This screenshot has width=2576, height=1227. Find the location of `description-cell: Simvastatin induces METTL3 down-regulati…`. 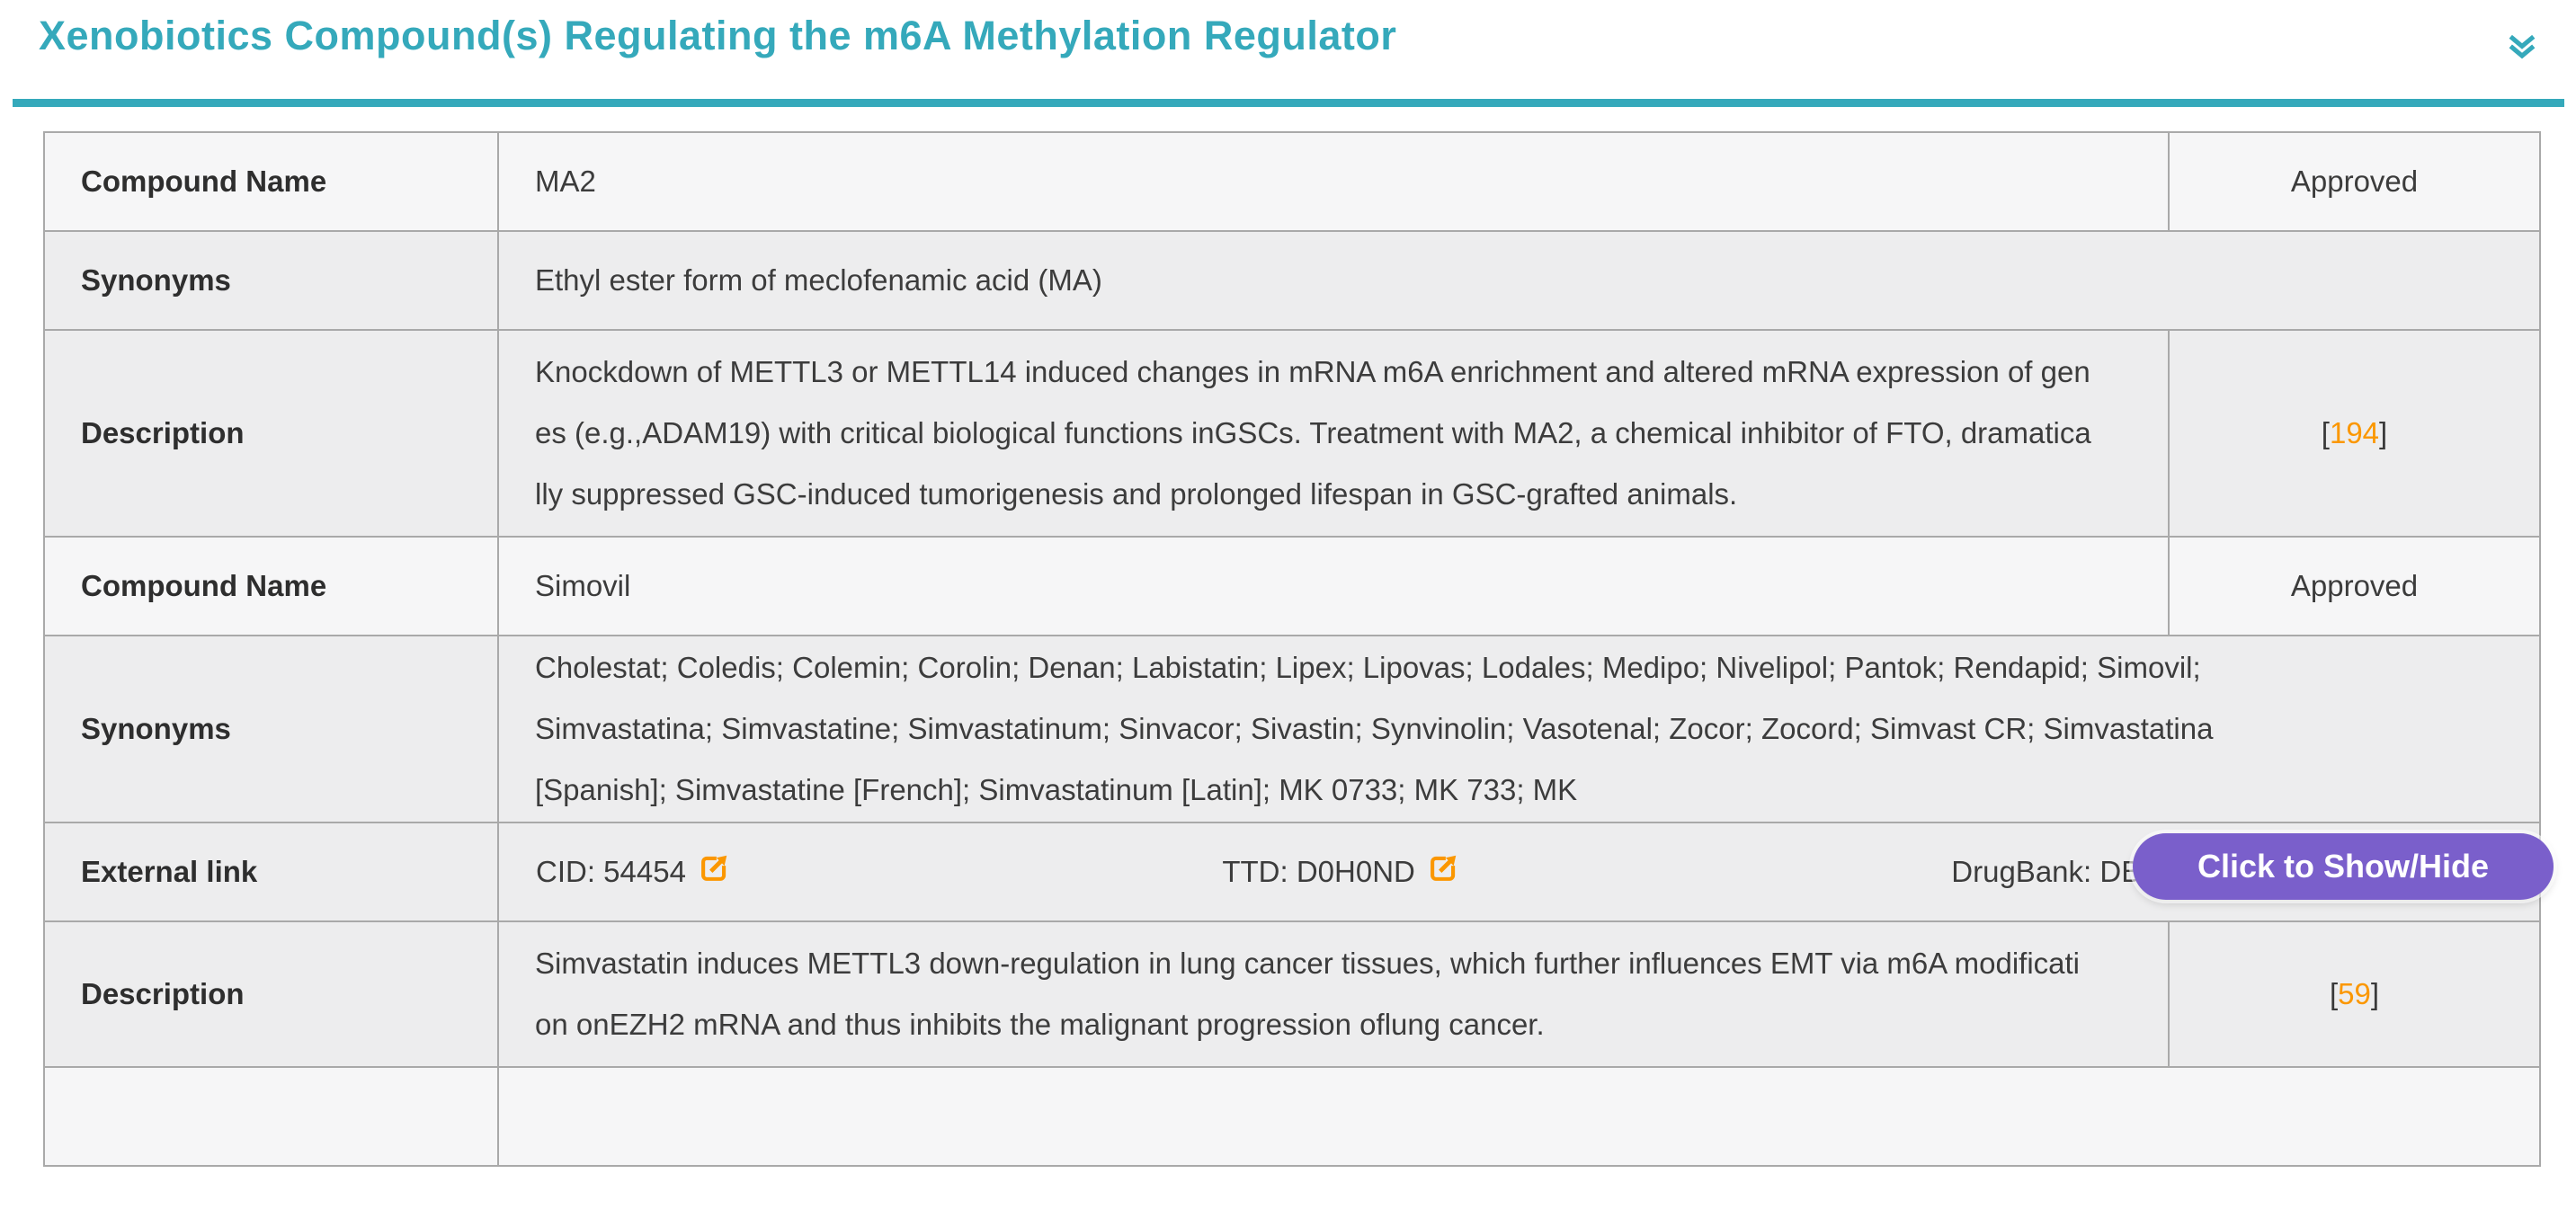

description-cell: Simvastatin induces METTL3 down-regulati… is located at coordinates (1334, 994).